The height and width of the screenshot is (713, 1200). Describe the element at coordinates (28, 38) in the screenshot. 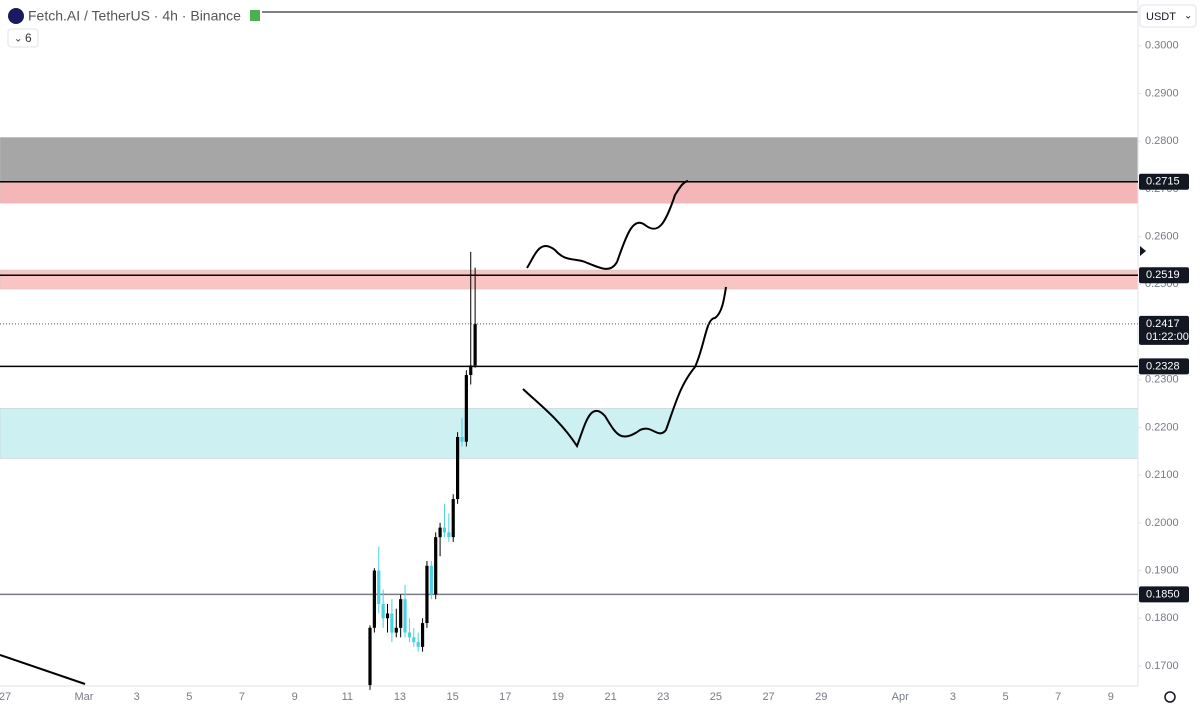

I see `indicator-count: 6` at that location.